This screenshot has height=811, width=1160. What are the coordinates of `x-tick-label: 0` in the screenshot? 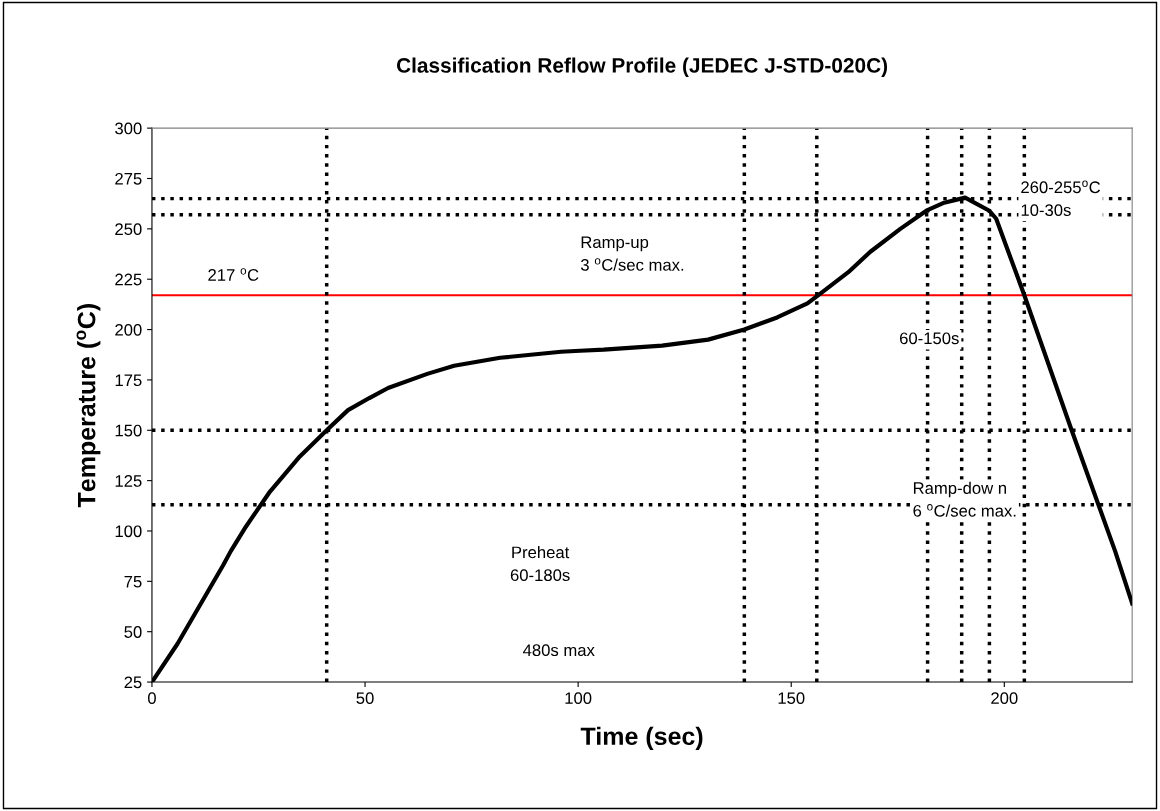 It's located at (151, 698).